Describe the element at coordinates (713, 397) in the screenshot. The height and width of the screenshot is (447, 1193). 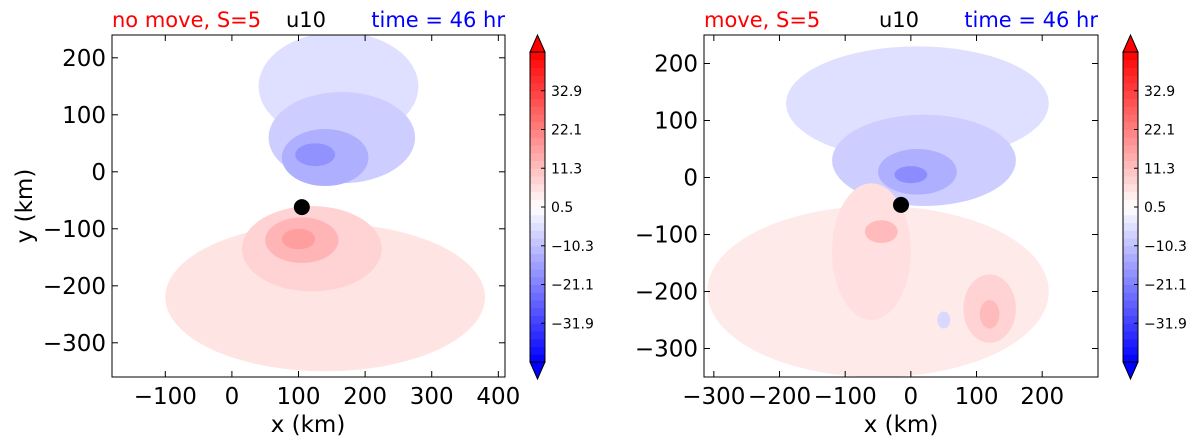
I see `x-tick-label: −300` at that location.